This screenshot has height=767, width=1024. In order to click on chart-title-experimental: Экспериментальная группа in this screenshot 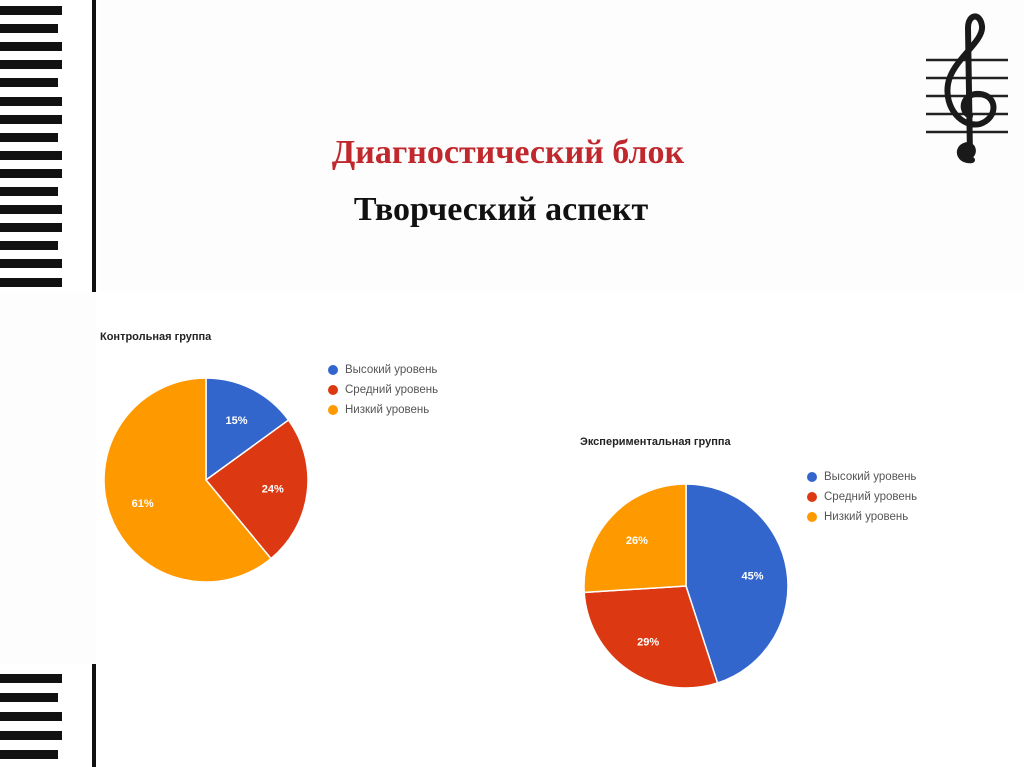, I will do `click(655, 442)`.